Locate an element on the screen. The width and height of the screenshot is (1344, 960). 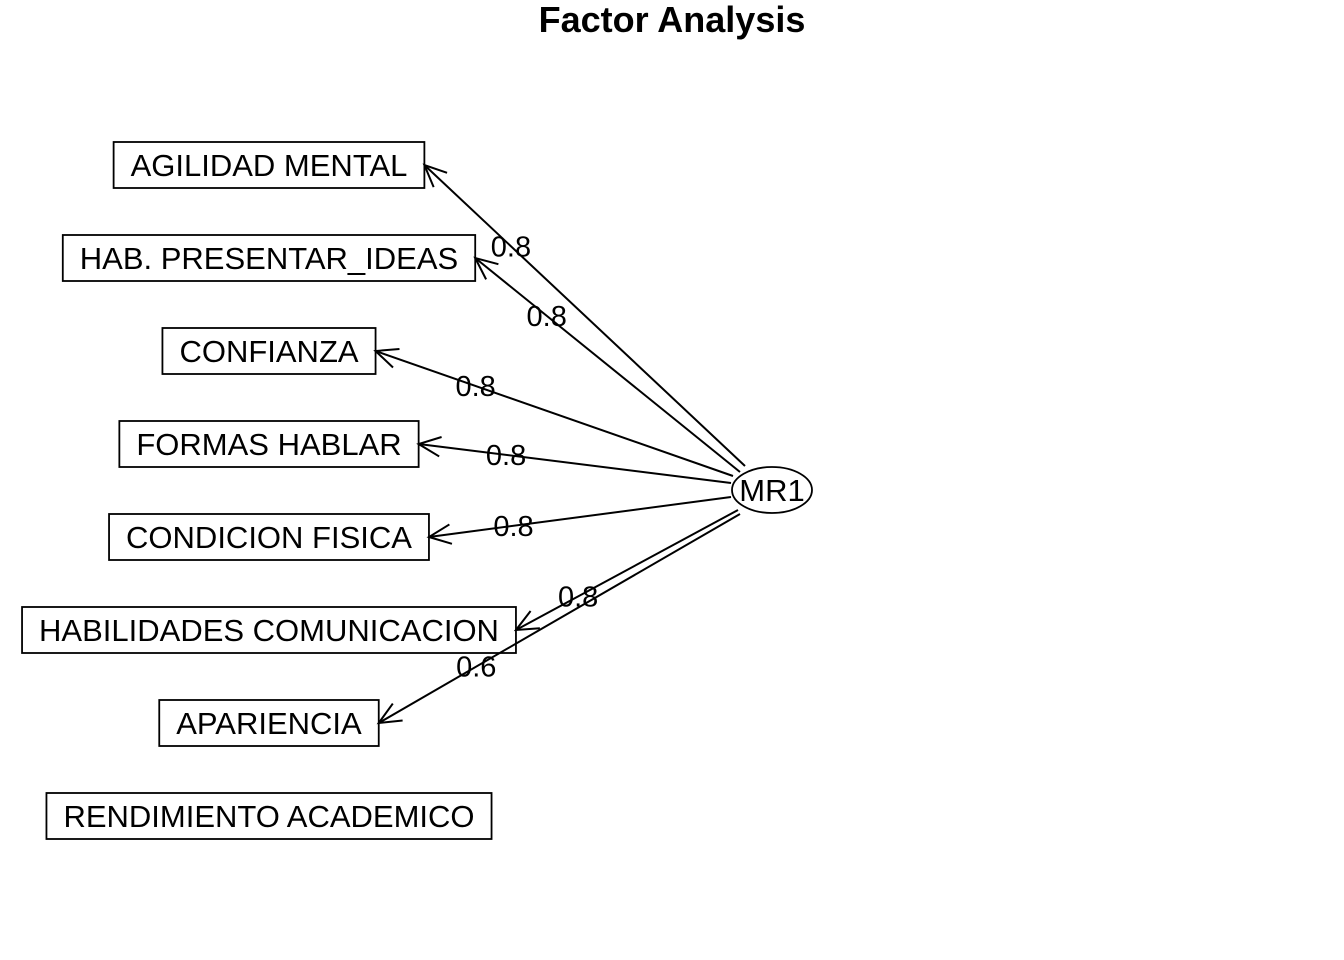
variable-label: HAB. PRESENTAR_IDEAS is located at coordinates (269, 258).